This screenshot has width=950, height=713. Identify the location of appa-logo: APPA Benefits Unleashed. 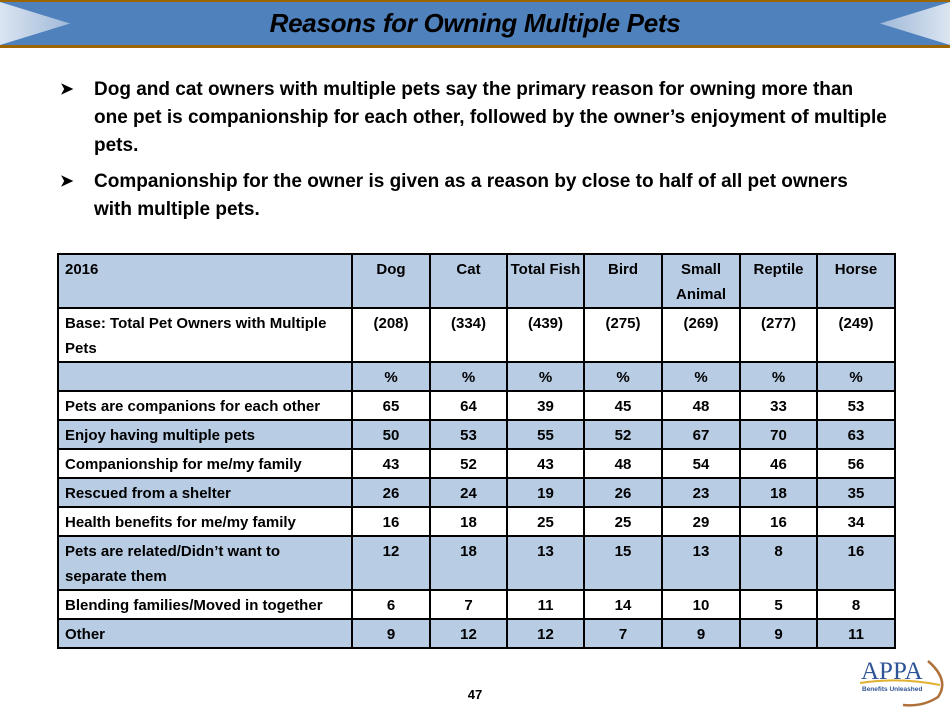
(901, 682).